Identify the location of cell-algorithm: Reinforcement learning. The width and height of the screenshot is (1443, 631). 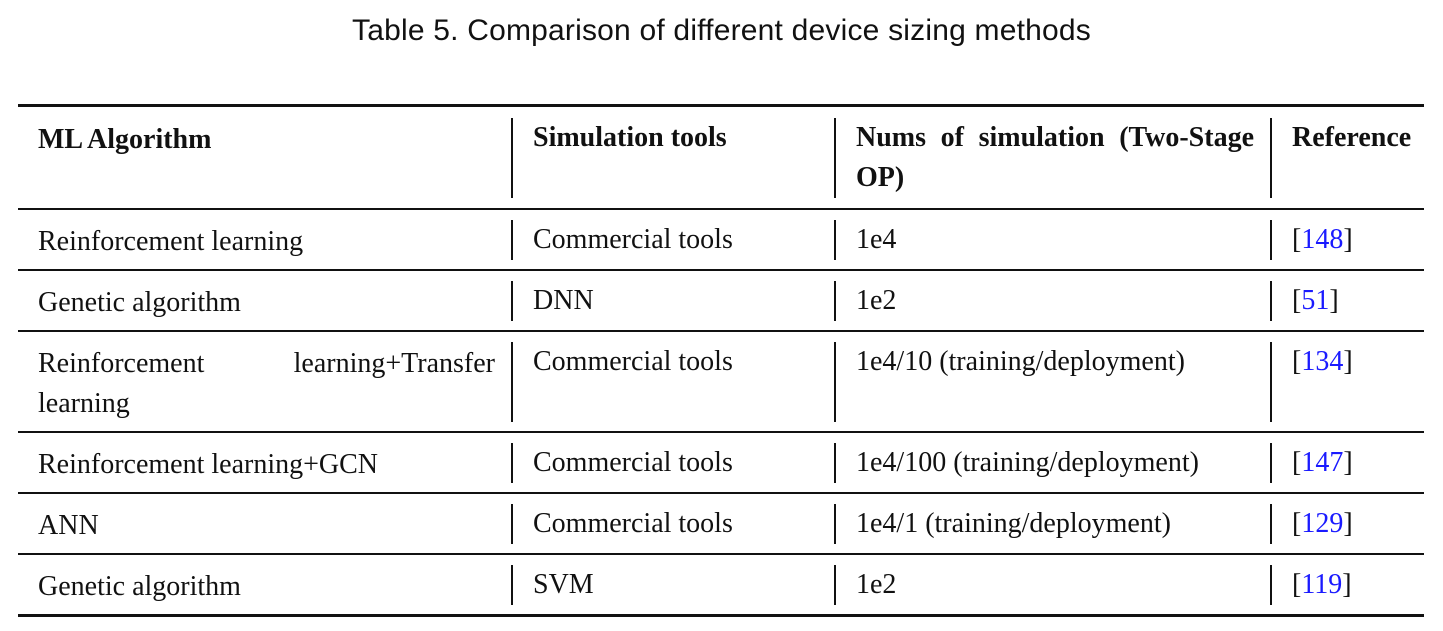
(264, 239).